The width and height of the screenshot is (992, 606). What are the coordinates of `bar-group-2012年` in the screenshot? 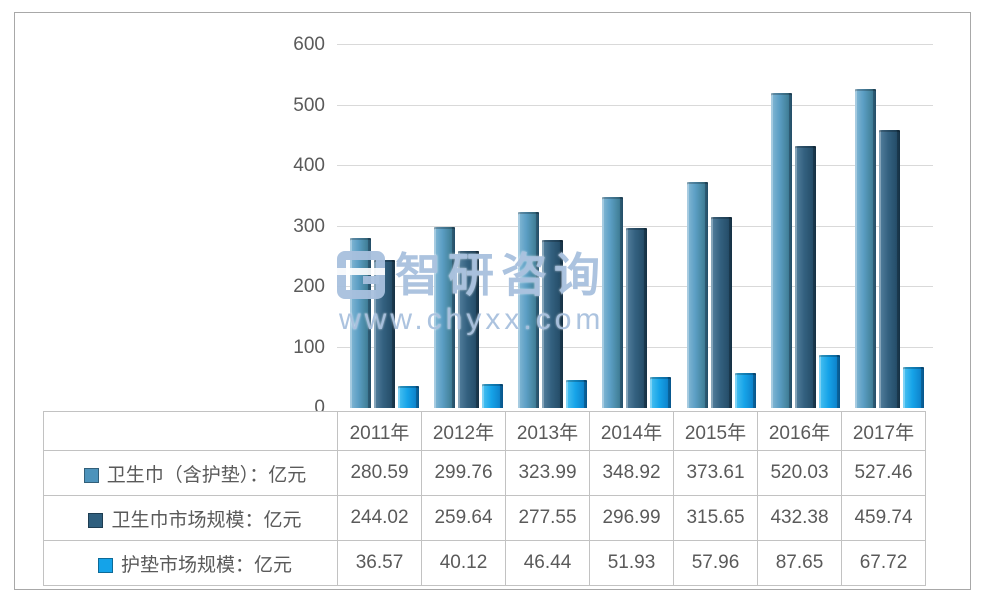 It's located at (463, 226).